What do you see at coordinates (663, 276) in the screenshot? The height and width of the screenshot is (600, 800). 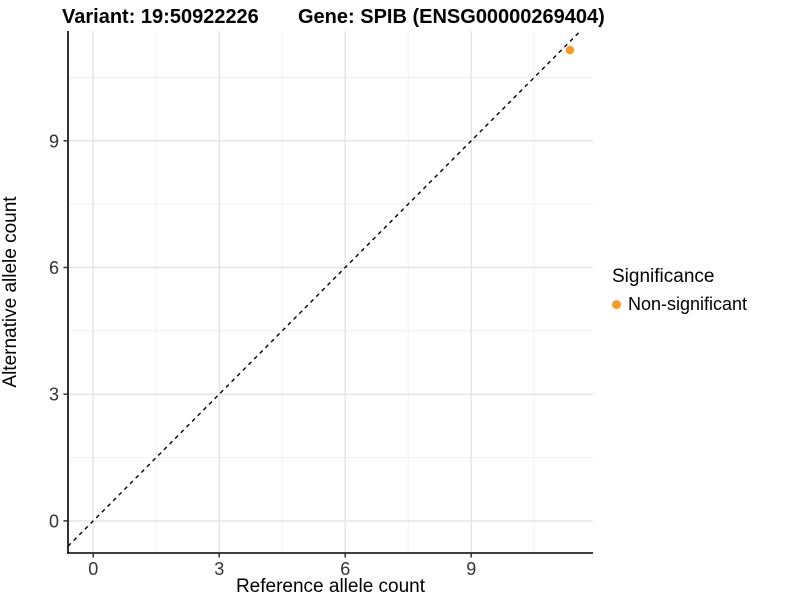 I see `legend-title: Significance` at bounding box center [663, 276].